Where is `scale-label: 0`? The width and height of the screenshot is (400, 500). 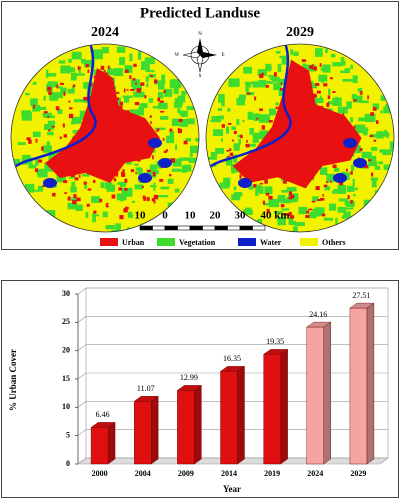
scale-label: 0 is located at coordinates (165, 216).